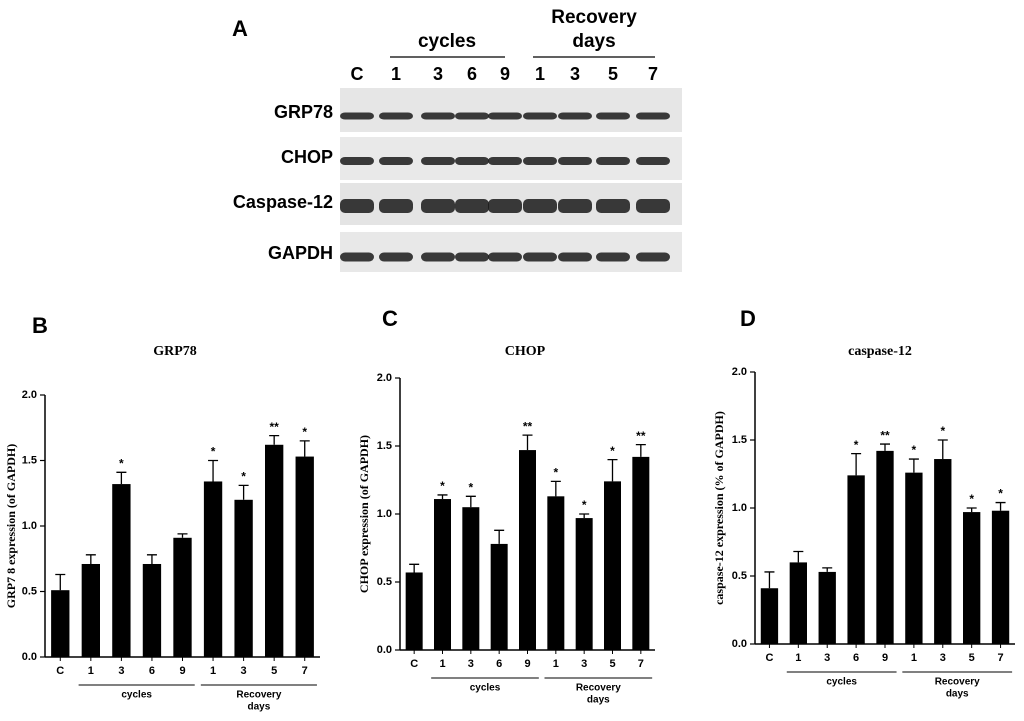  Describe the element at coordinates (283, 202) in the screenshot. I see `row-label: Caspase-12` at that location.